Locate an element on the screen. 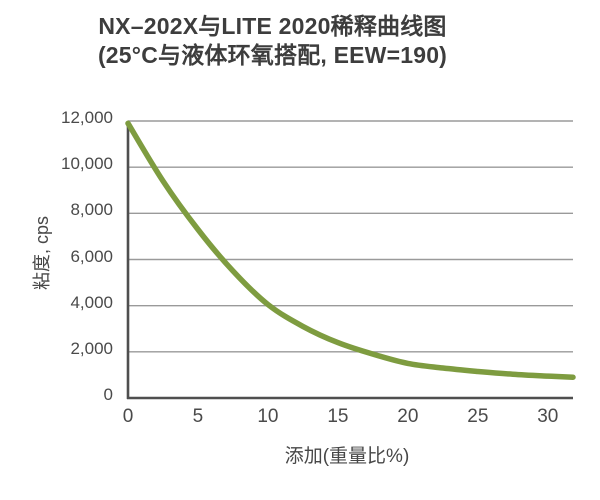 The image size is (600, 500). x-axis-title: 添加(重量比%) is located at coordinates (347, 456).